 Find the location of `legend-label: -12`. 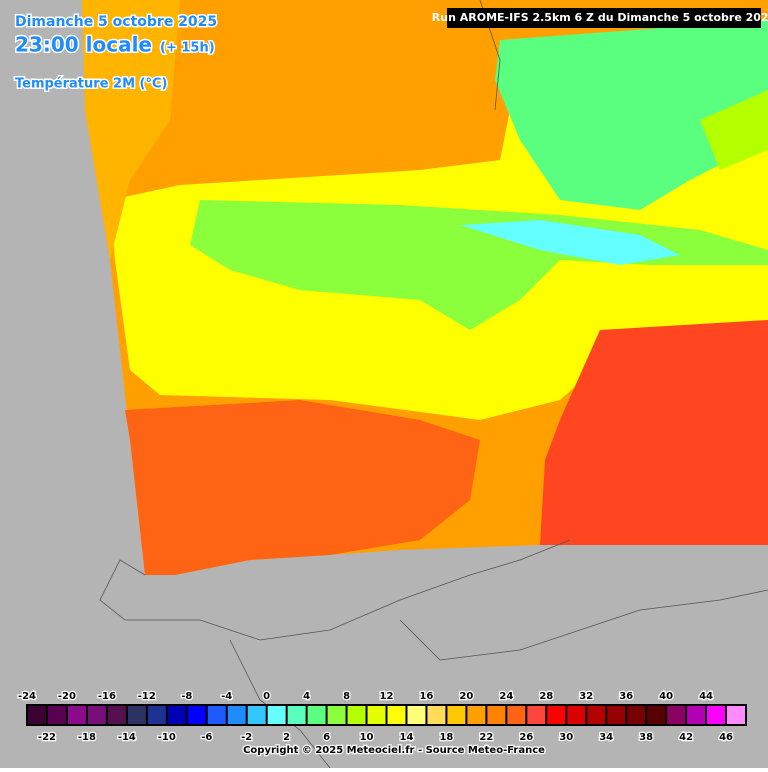

legend-label: -12 is located at coordinates (147, 696).